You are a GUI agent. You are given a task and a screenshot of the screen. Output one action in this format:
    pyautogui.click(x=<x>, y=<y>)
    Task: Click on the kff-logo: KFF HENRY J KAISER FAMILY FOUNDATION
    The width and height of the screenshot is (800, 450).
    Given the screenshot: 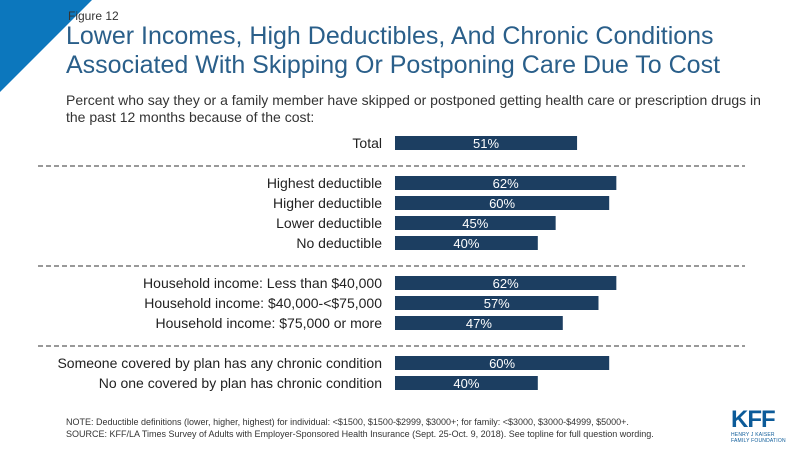 What is the action you would take?
    pyautogui.click(x=760, y=425)
    